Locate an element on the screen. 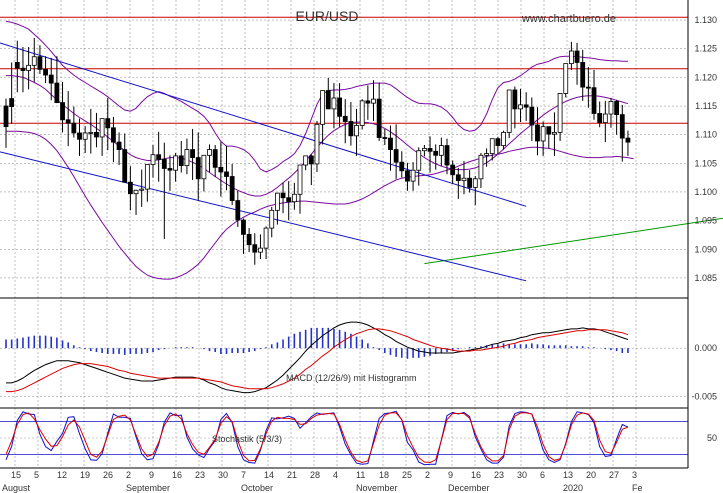 This screenshot has width=723, height=493. month-label: September is located at coordinates (148, 488).